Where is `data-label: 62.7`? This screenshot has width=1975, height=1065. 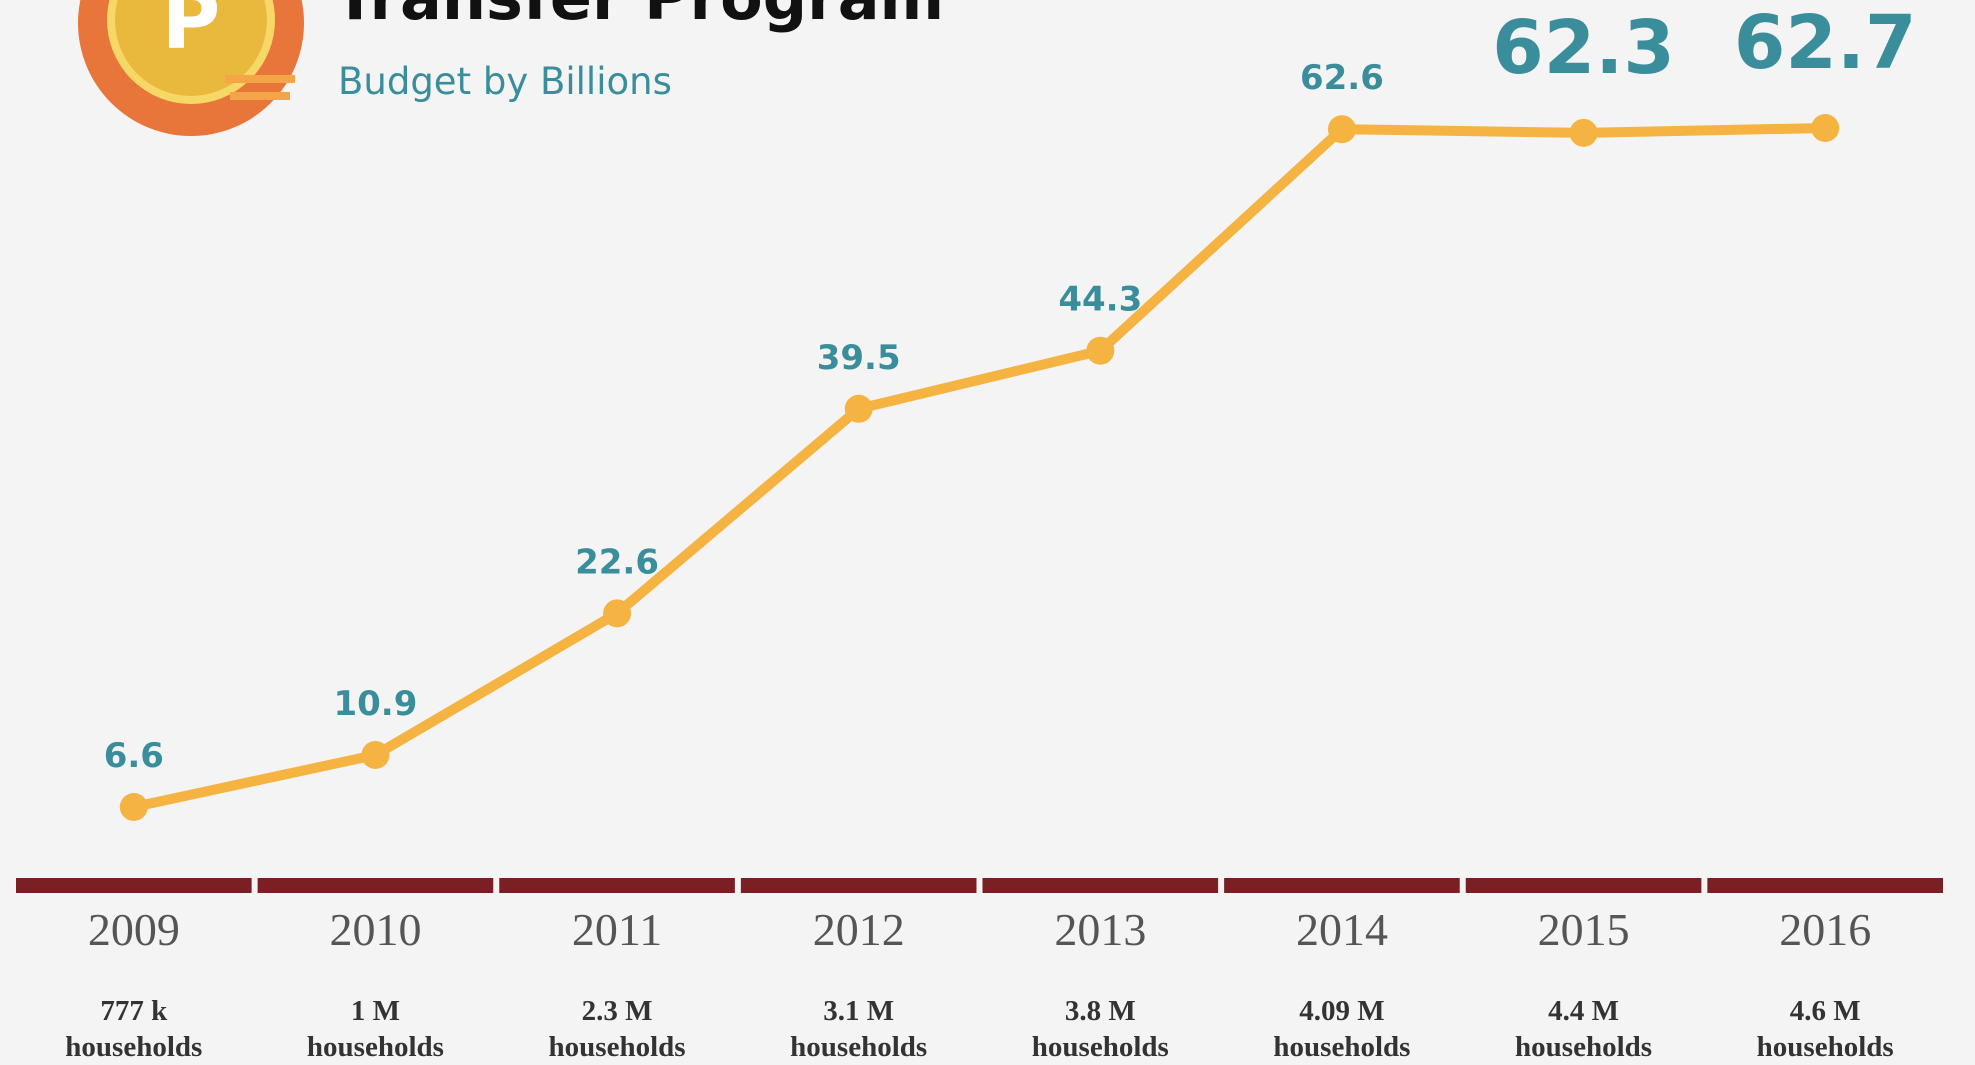
data-label: 62.7 is located at coordinates (1825, 43).